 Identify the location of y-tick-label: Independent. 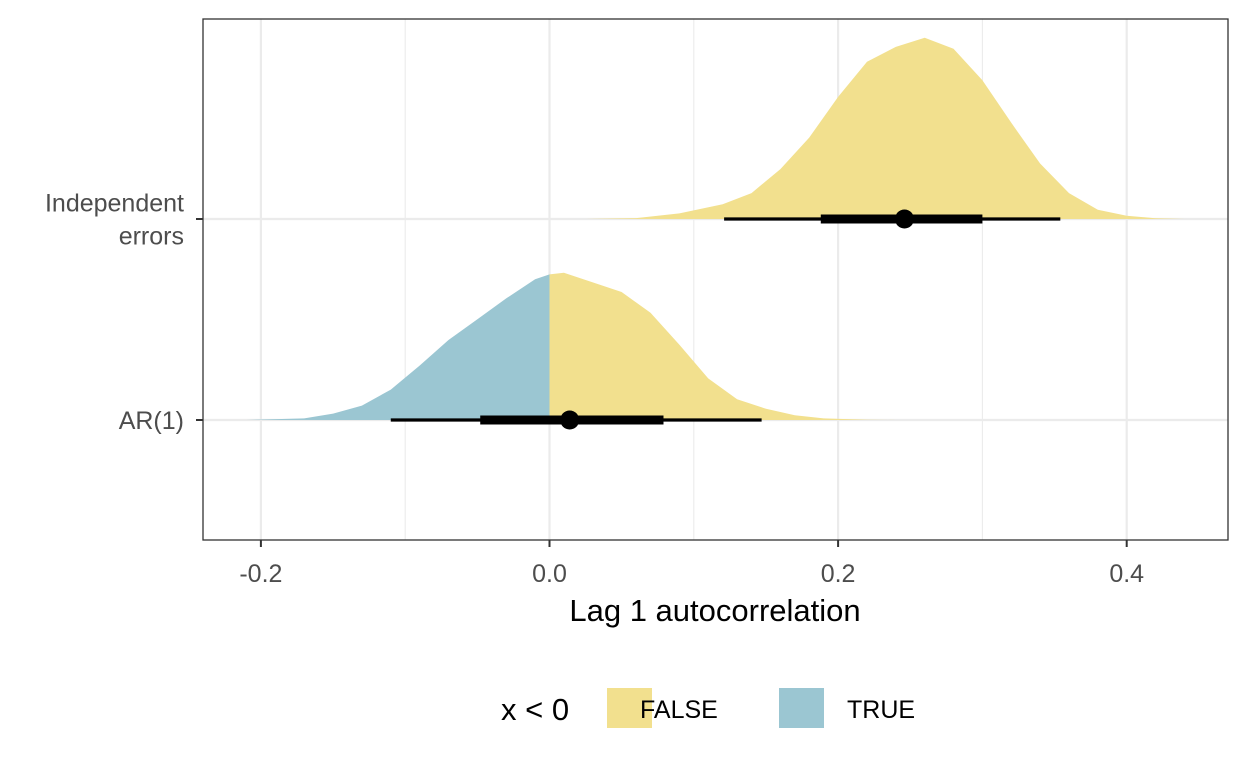
(114, 204).